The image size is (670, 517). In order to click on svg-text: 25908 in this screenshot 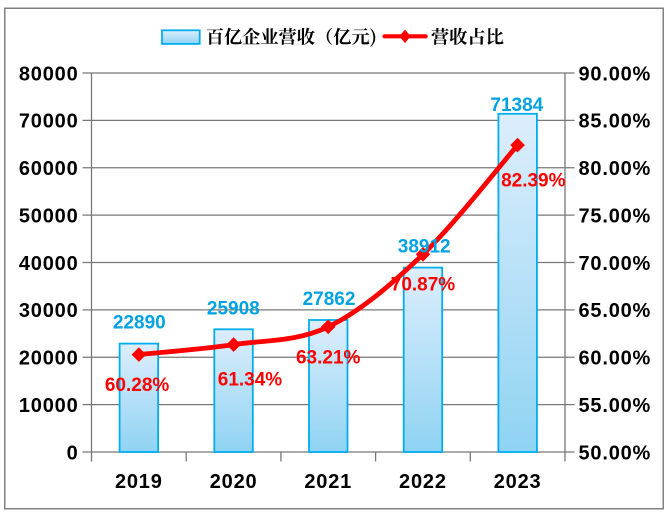, I will do `click(233, 308)`.